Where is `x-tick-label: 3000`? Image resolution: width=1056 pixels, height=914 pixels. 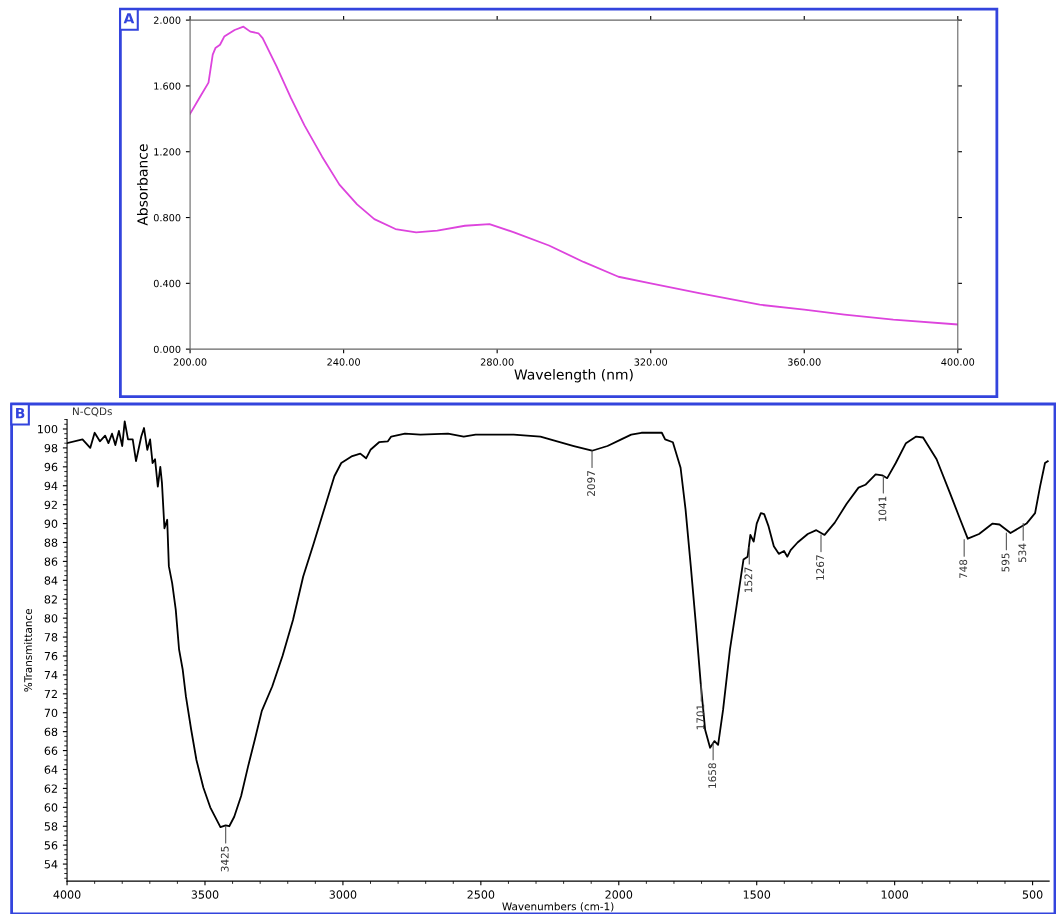
x-tick-label: 3000 is located at coordinates (343, 894).